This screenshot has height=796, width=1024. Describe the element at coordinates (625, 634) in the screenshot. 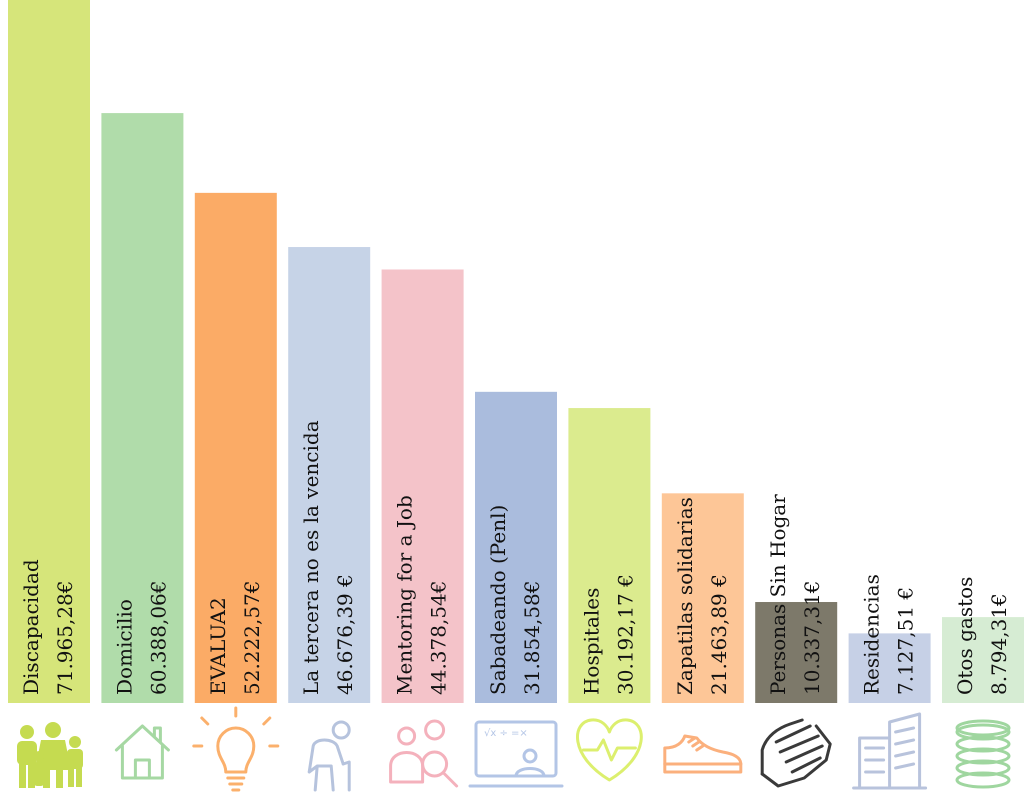

I see `bar-value-label-hospitales: 30.192,17 €` at that location.